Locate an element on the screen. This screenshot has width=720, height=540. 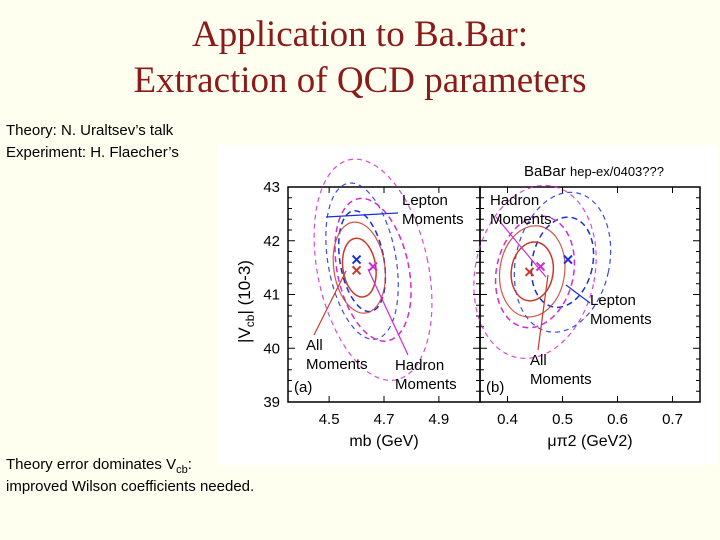
all-moments-outer-contour-a is located at coordinates (359, 267).